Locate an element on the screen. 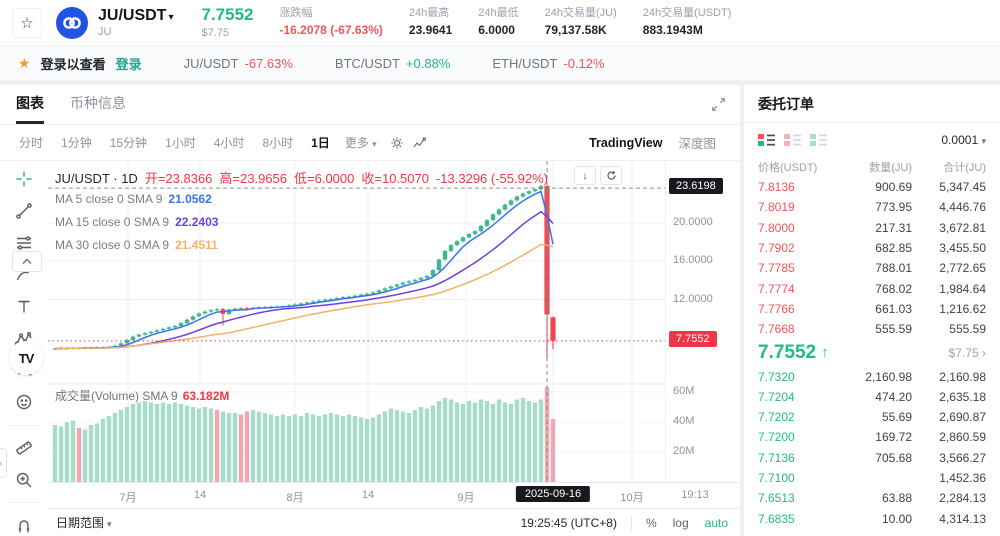 This screenshot has width=1000, height=536. ticker-btc-usdt: BTC/USDT +0.88% is located at coordinates (392, 63).